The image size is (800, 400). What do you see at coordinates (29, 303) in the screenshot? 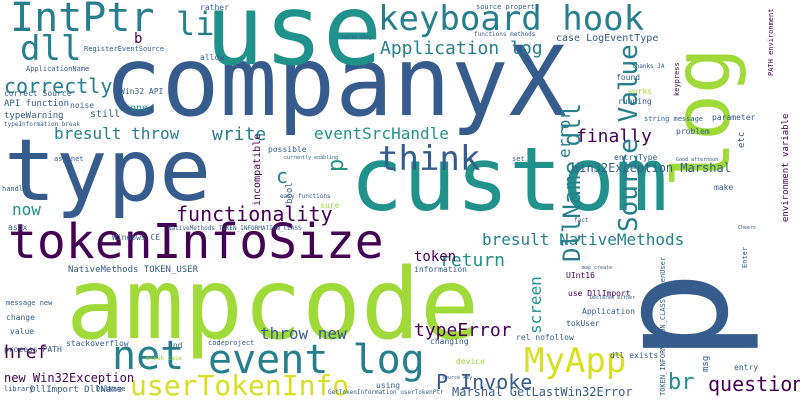
I see `word-message-new: message new` at bounding box center [29, 303].